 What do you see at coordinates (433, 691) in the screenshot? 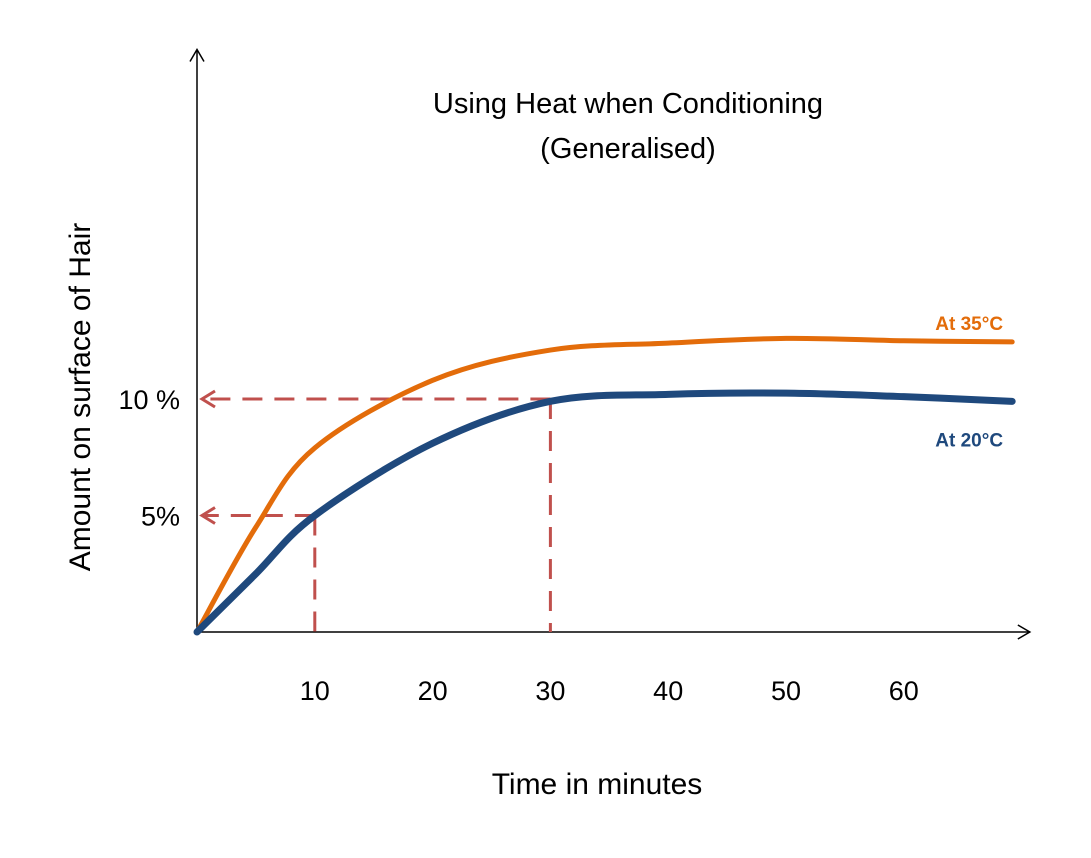
I see `x-tick-label: 20` at bounding box center [433, 691].